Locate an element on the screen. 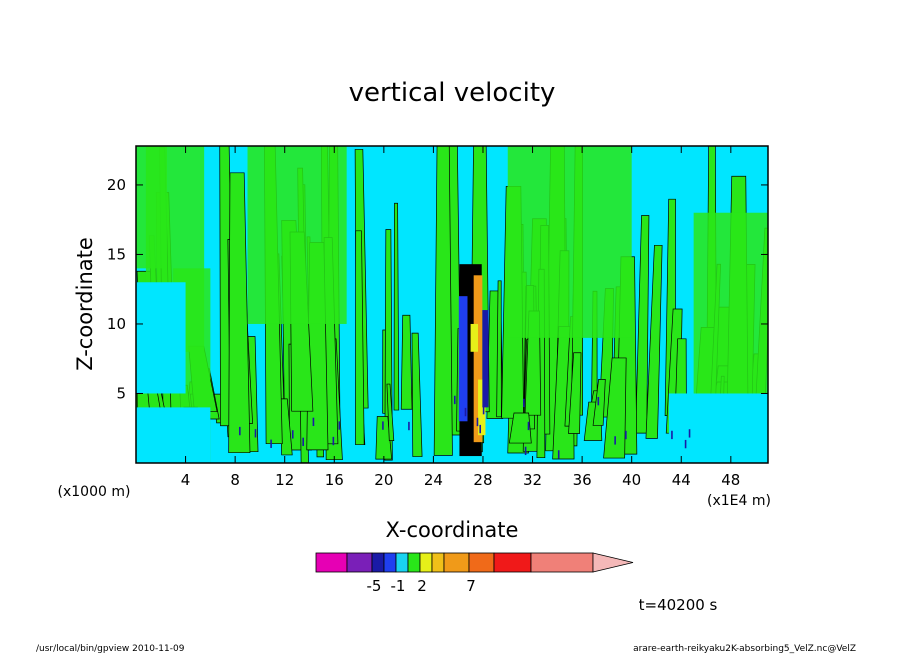 The height and width of the screenshot is (654, 904). x-axis-title: X-coordinate is located at coordinates (452, 530).